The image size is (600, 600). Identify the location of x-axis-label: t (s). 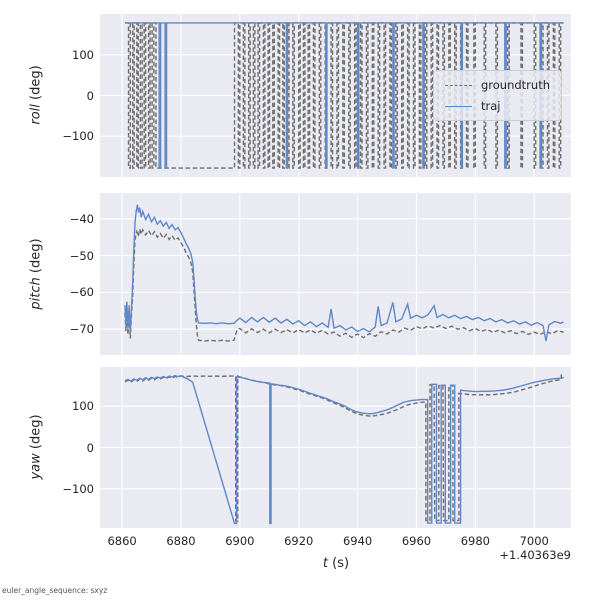
(336, 563).